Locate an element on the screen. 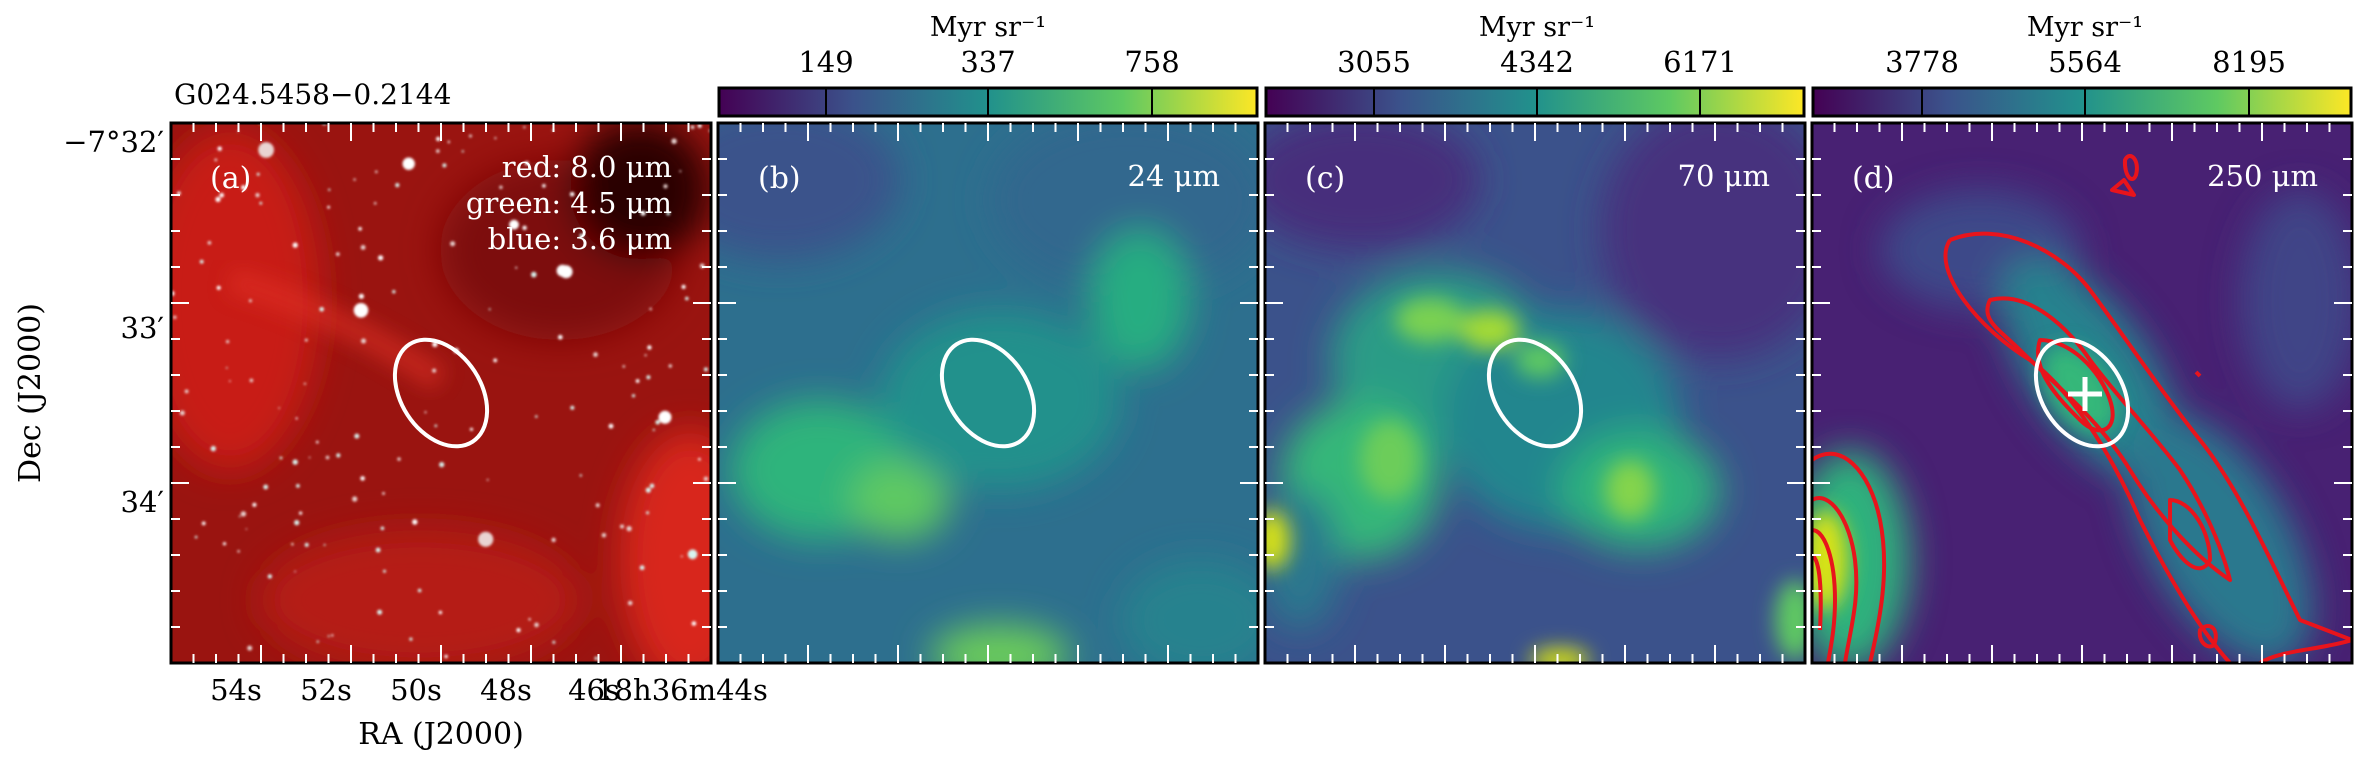  colorbar-tick: 6171 is located at coordinates (1700, 62).